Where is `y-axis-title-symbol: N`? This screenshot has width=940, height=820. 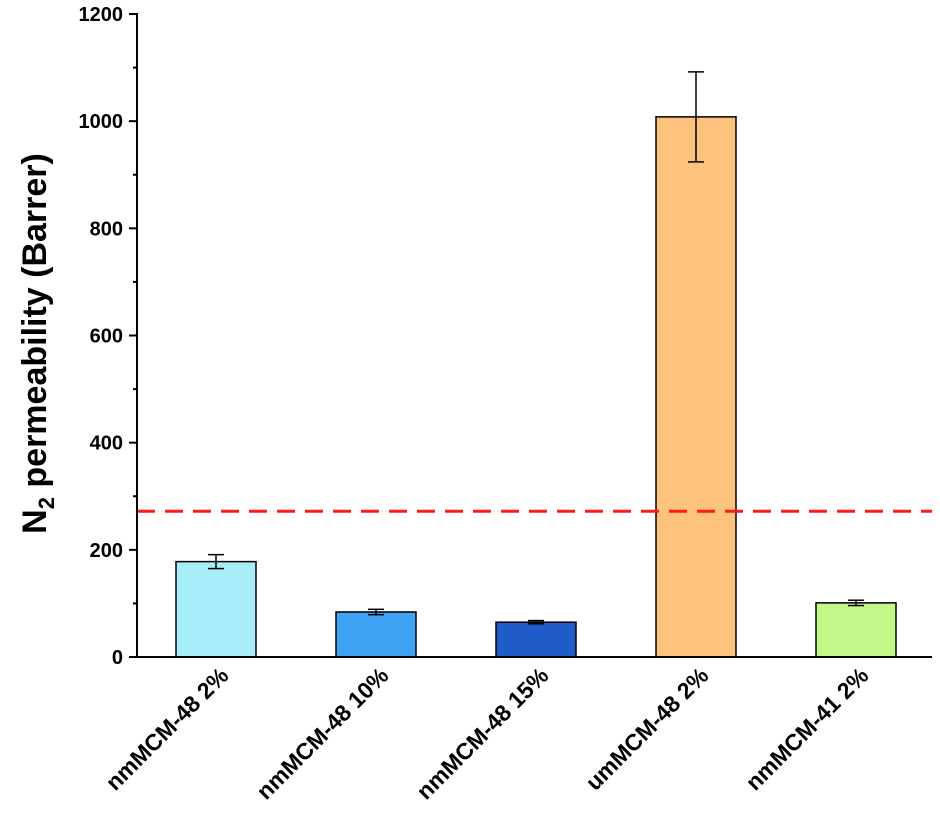
y-axis-title-symbol: N is located at coordinates (35, 521).